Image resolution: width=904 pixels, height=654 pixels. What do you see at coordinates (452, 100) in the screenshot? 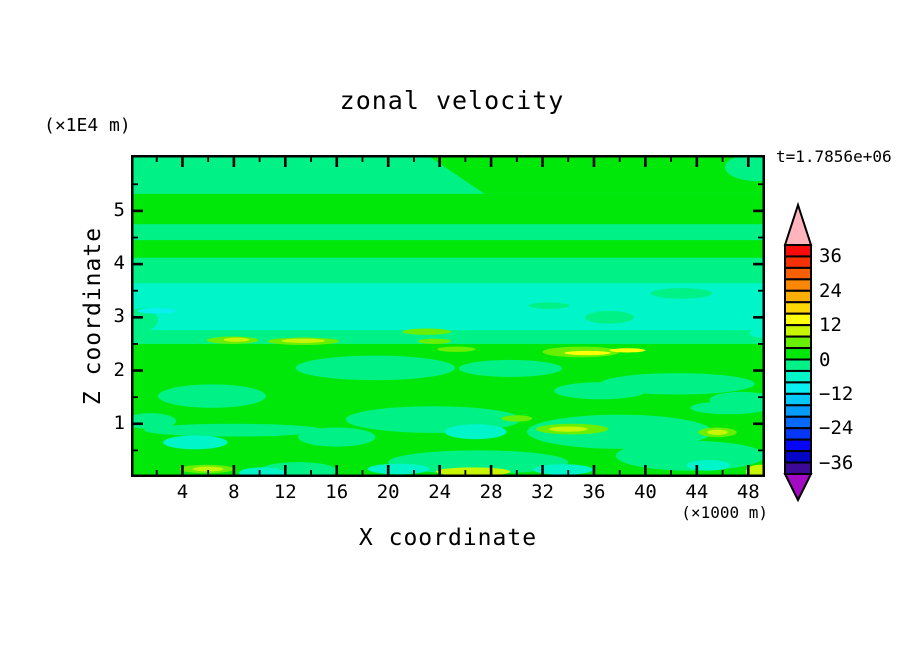
I see `chart-title: zonal velocity` at bounding box center [452, 100].